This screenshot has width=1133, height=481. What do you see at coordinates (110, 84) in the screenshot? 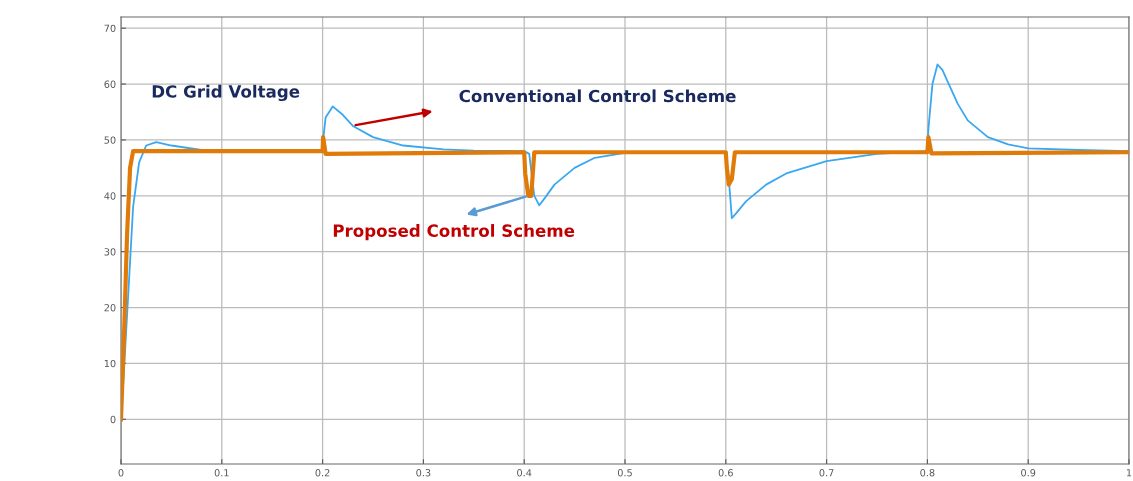
I see `y-tick-label: 60` at bounding box center [110, 84].